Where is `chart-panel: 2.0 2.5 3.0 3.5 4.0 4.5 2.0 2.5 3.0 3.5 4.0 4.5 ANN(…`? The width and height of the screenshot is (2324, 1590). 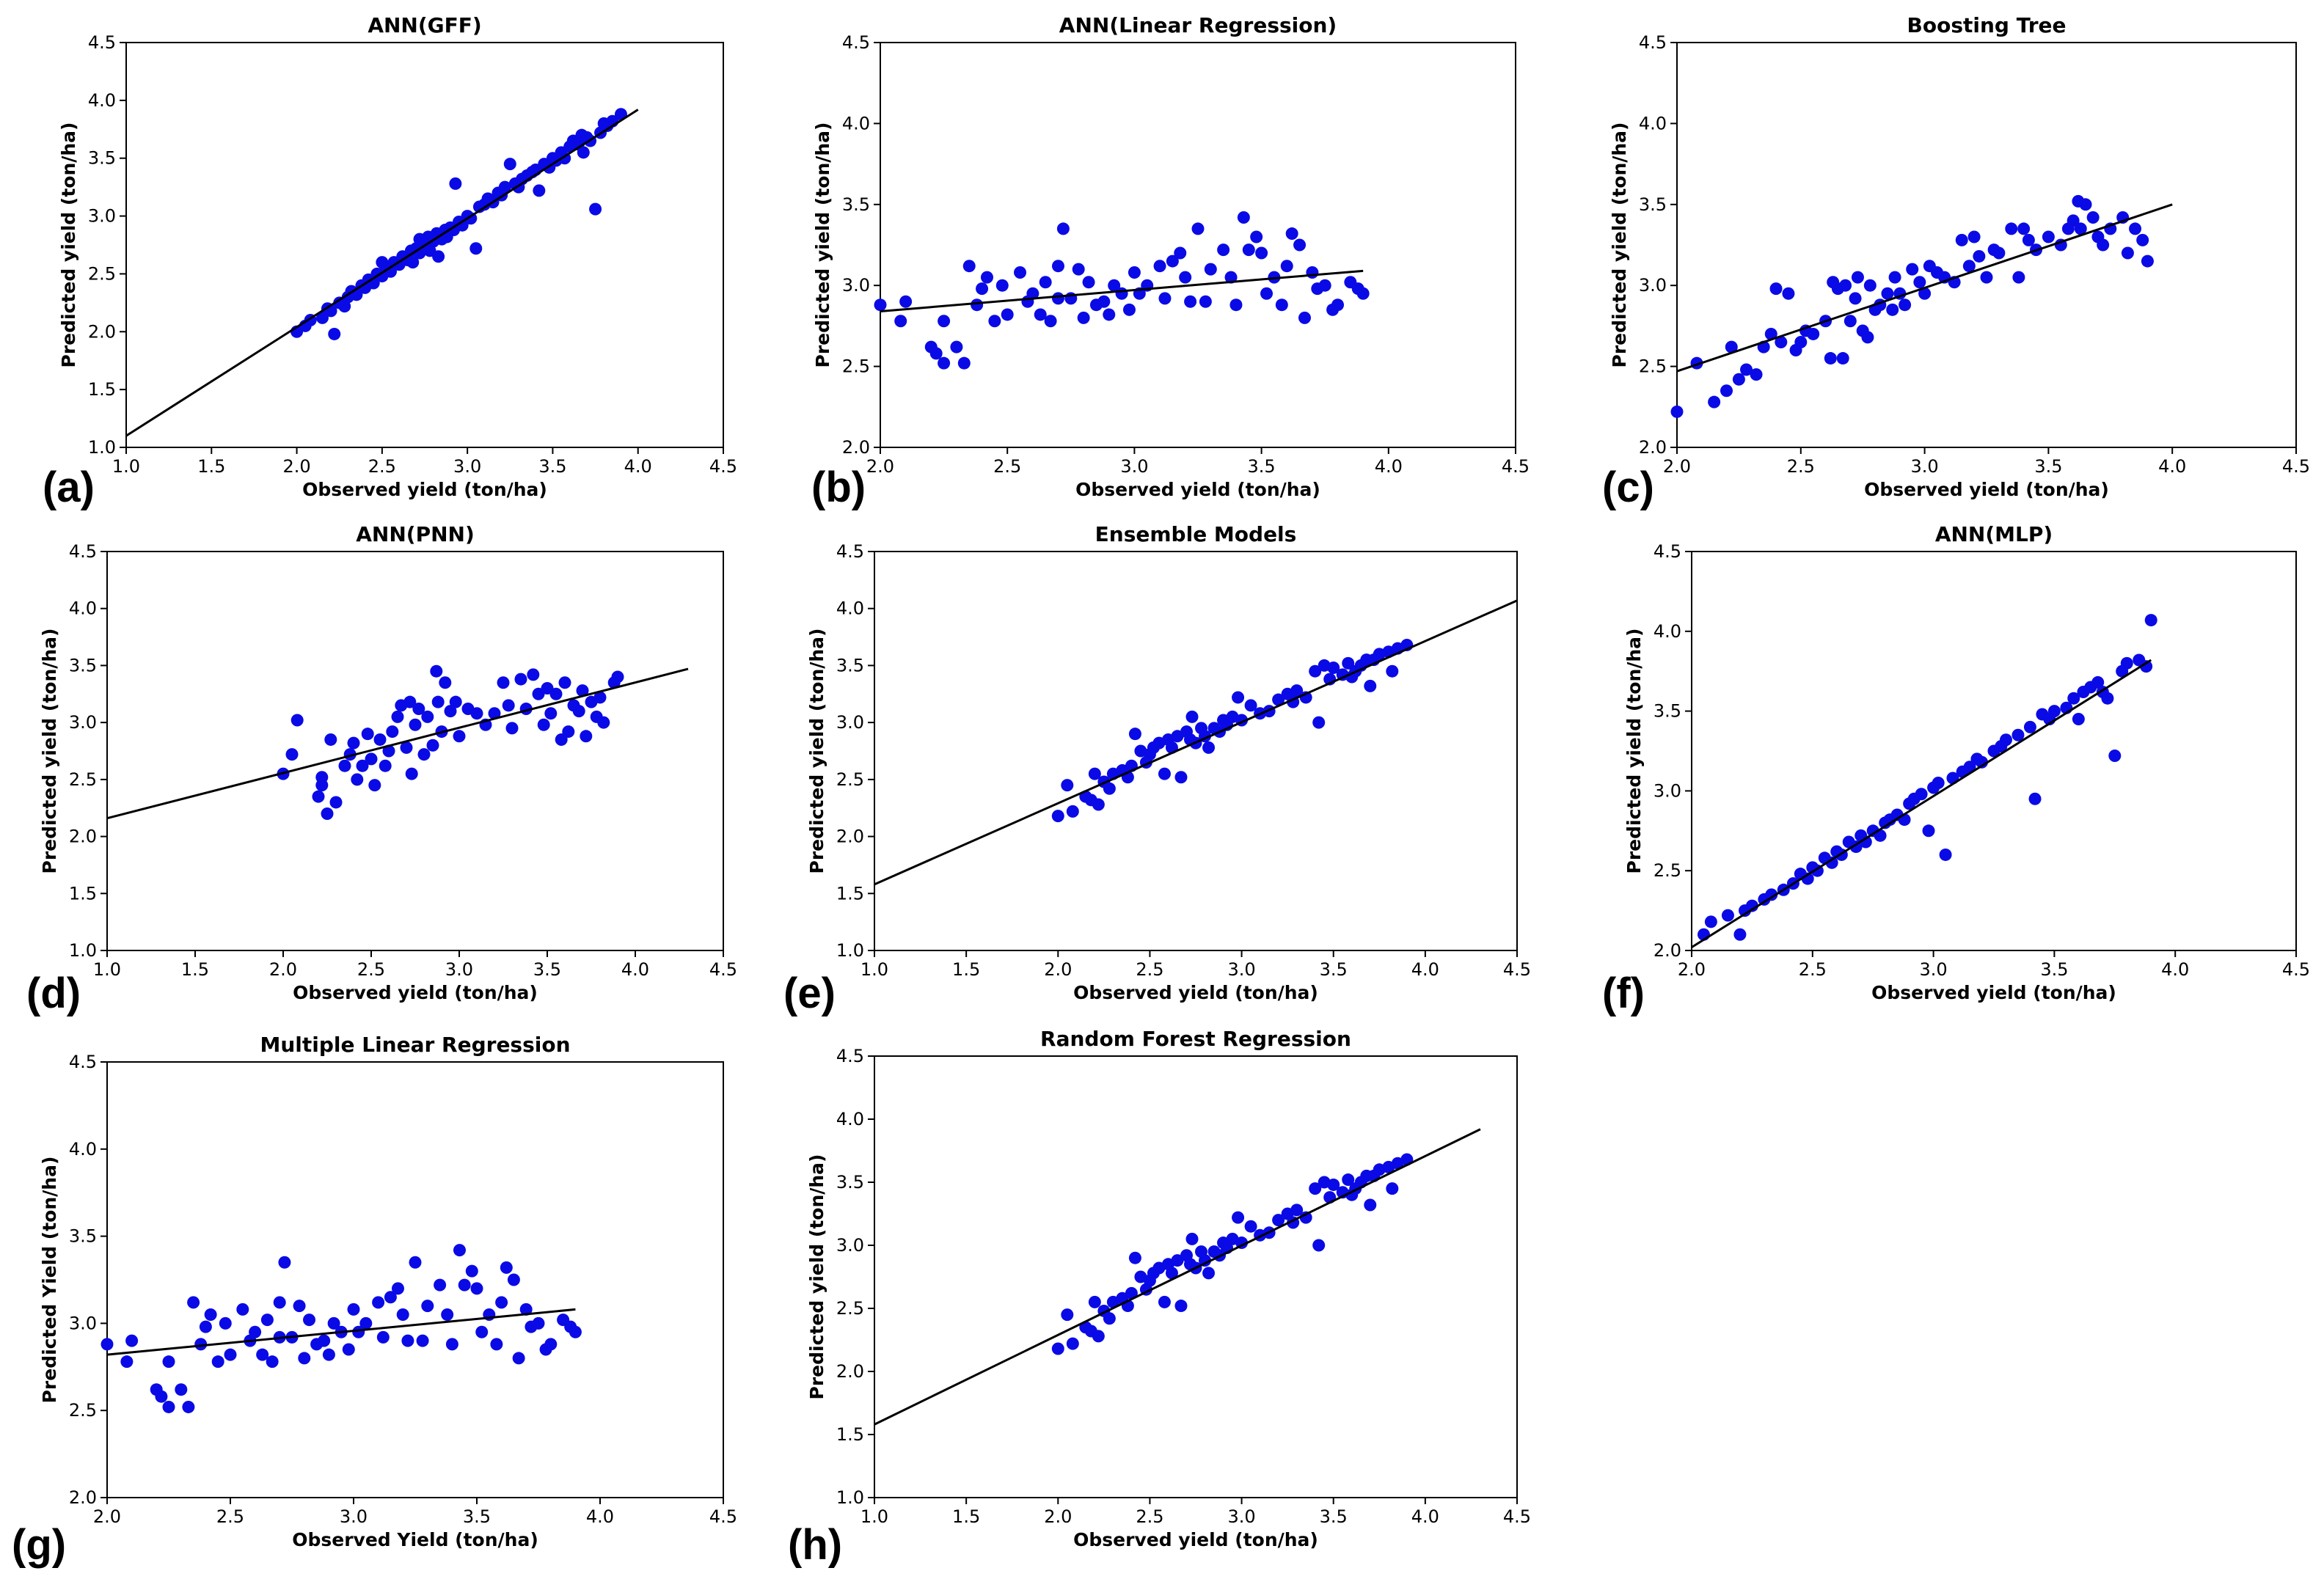
chart-panel: 2.0 2.5 3.0 3.5 4.0 4.5 2.0 2.5 3.0 3.5 4.0 4.5 ANN(… is located at coordinates (1170, 262).